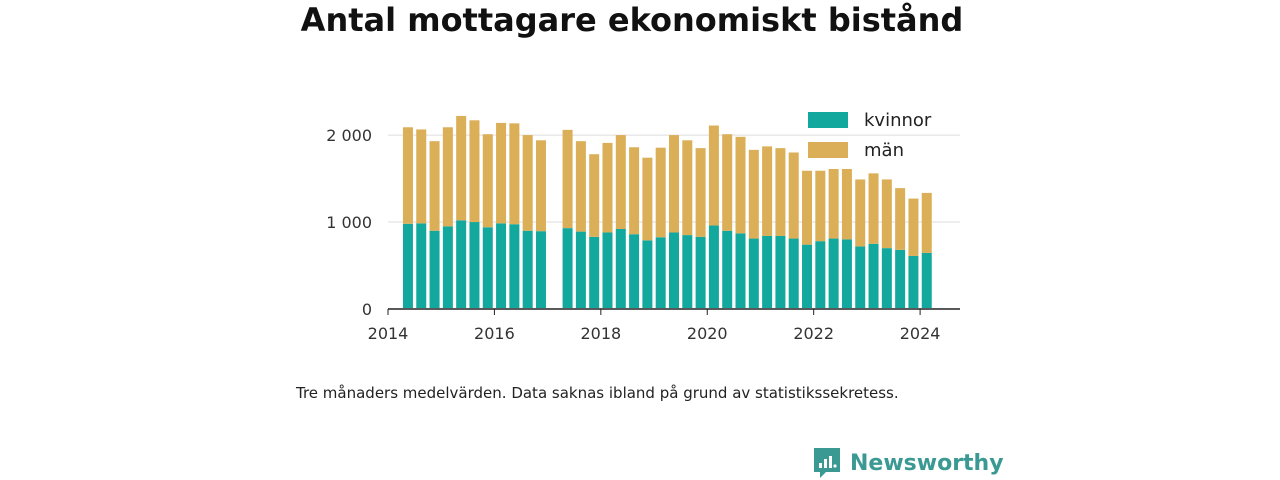  I want to click on legend-label: kvinnor, so click(898, 120).